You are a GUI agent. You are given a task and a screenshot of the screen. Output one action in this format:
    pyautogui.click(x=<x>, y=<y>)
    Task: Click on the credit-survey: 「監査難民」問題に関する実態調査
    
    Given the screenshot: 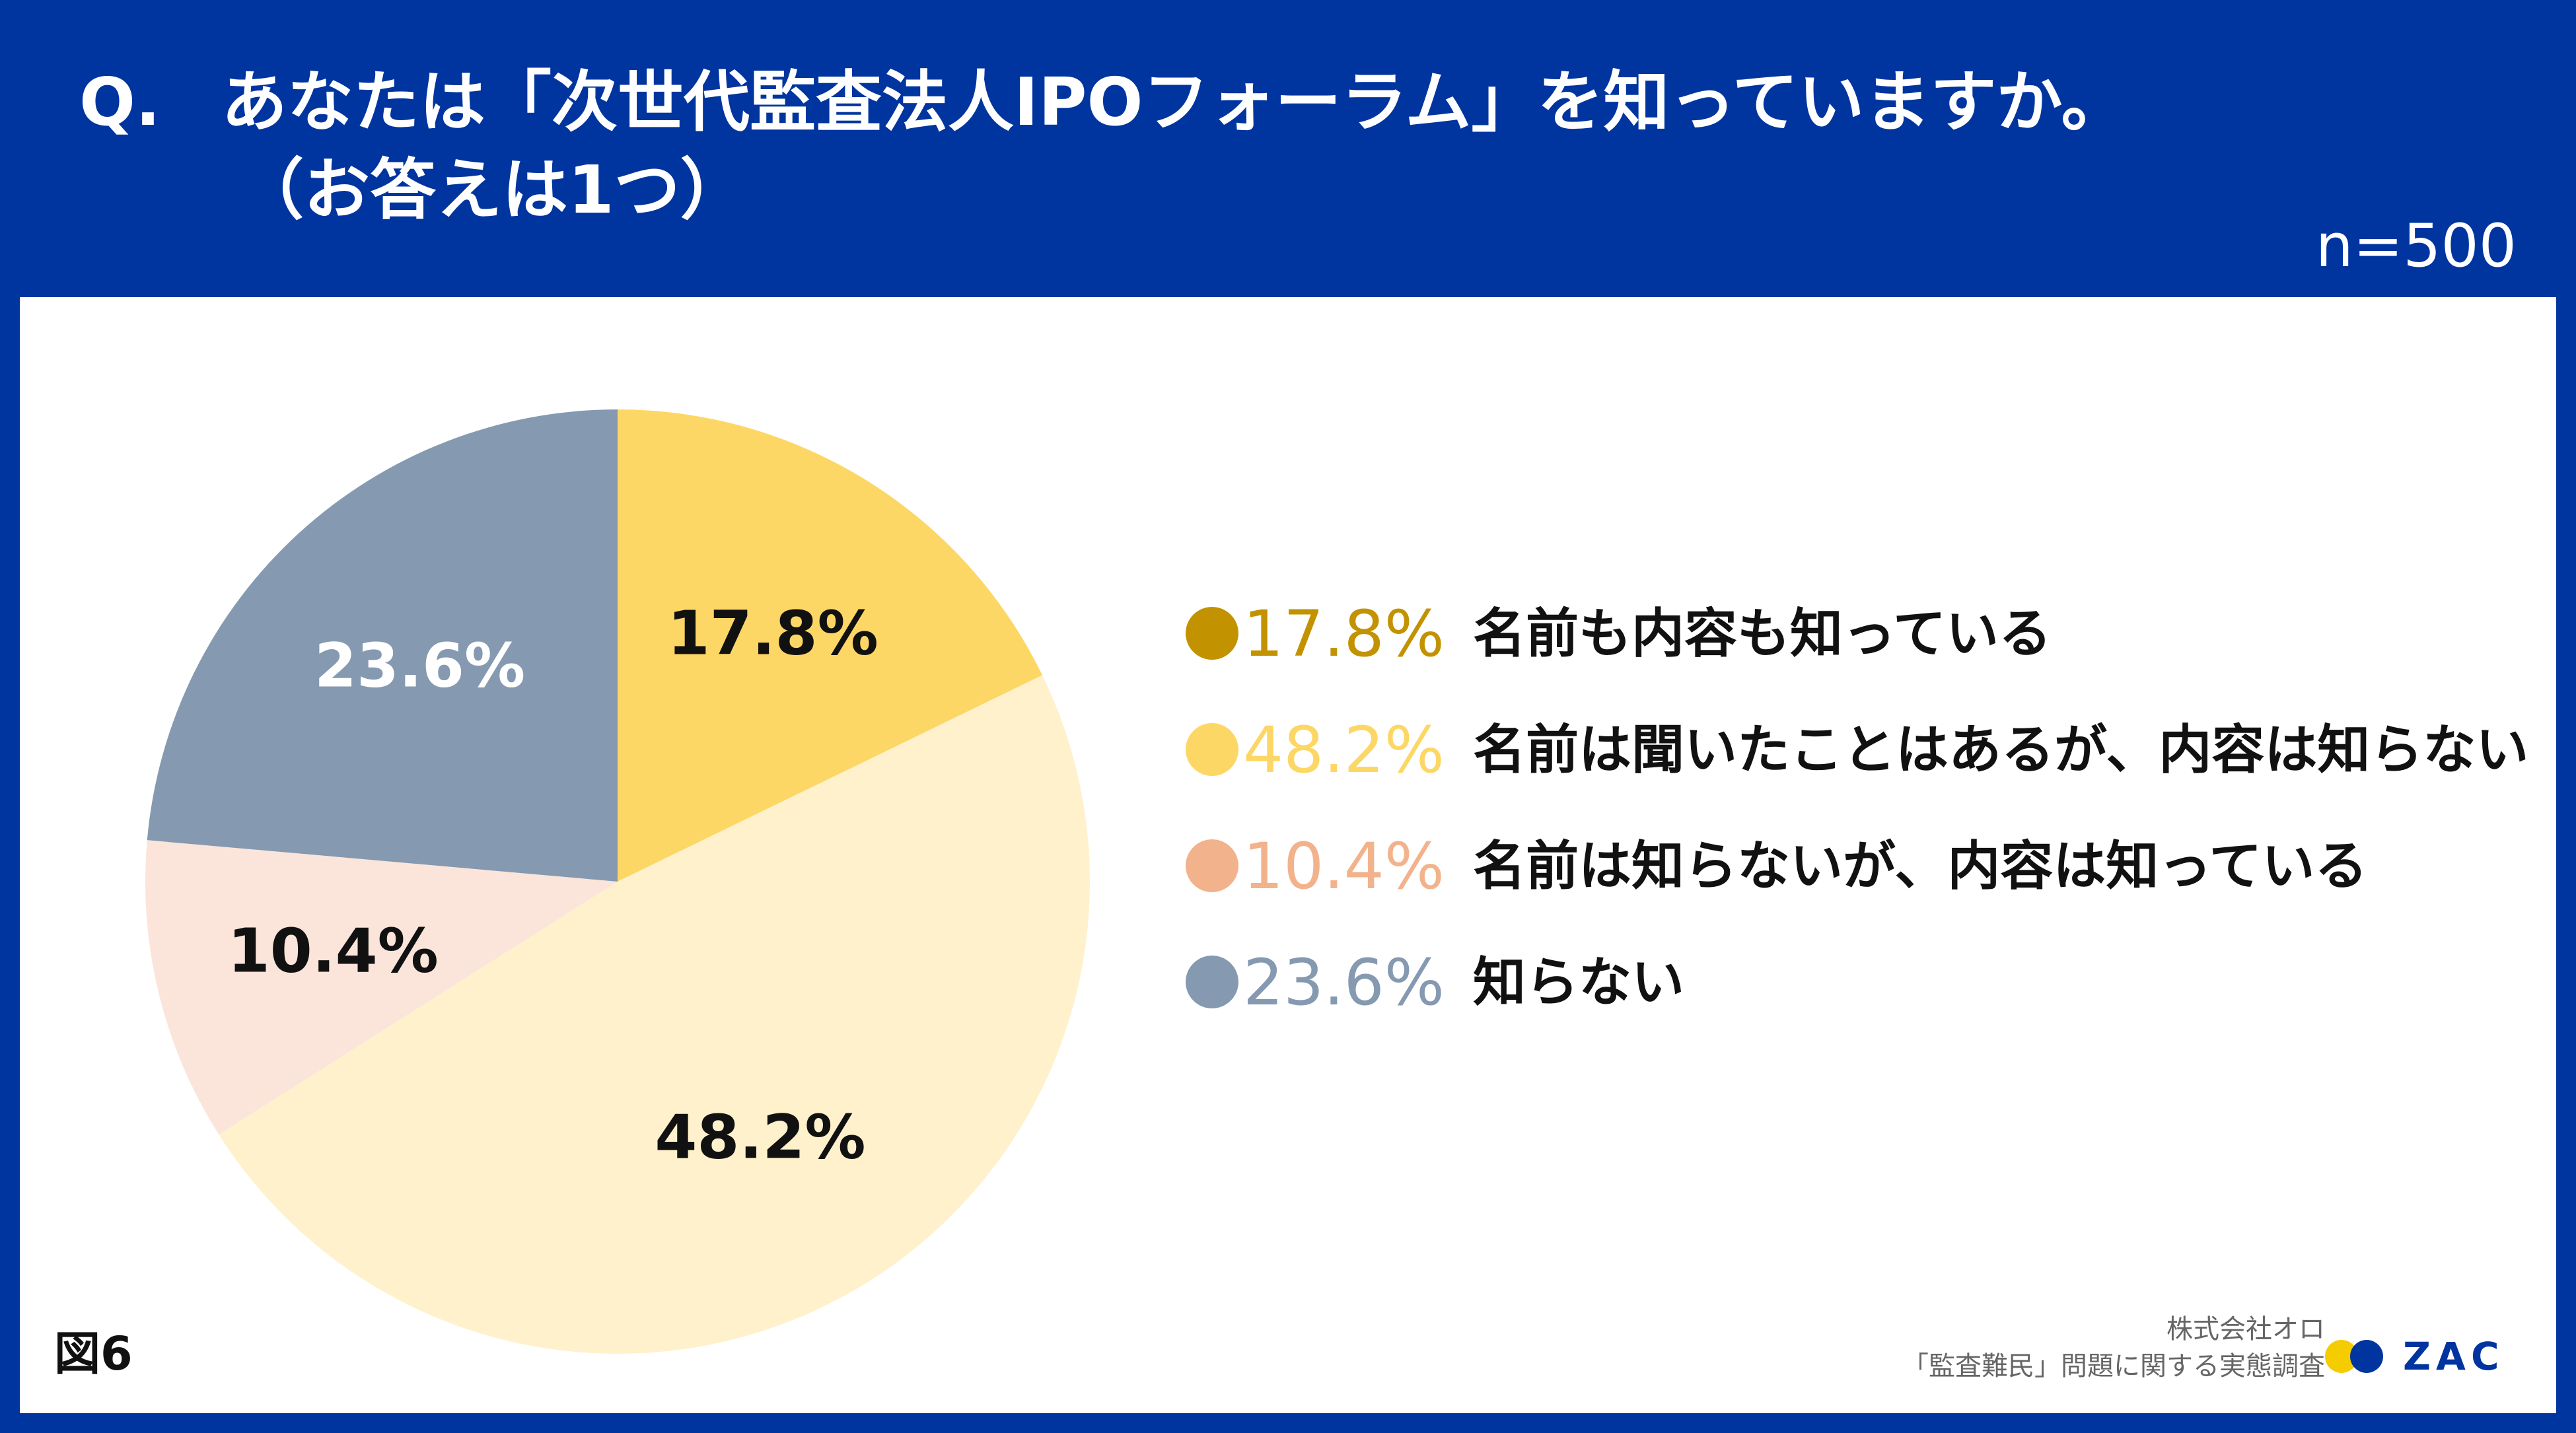 What is the action you would take?
    pyautogui.click(x=2113, y=1366)
    